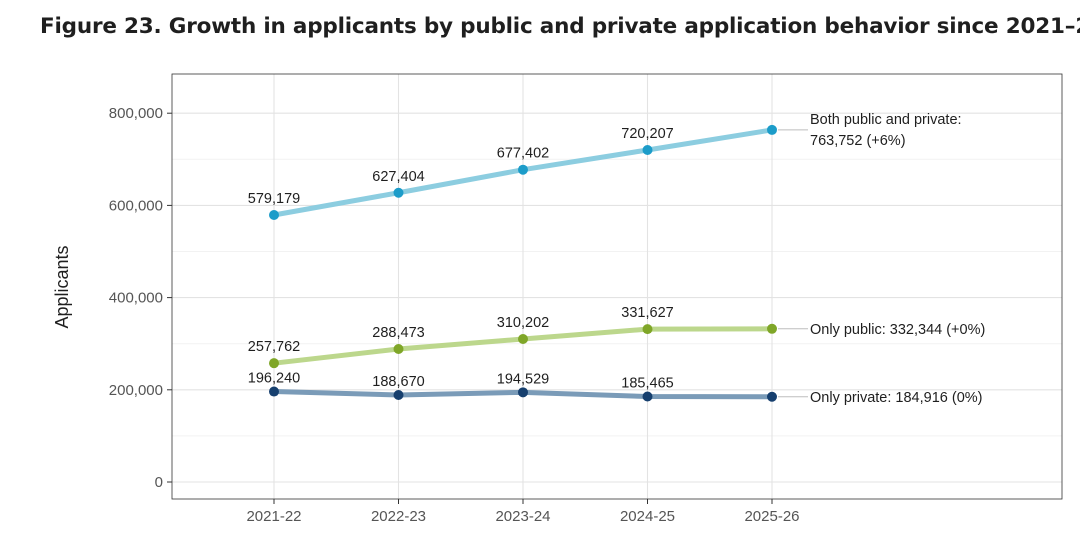 This screenshot has width=1080, height=540. I want to click on data-label: 188,670, so click(398, 382).